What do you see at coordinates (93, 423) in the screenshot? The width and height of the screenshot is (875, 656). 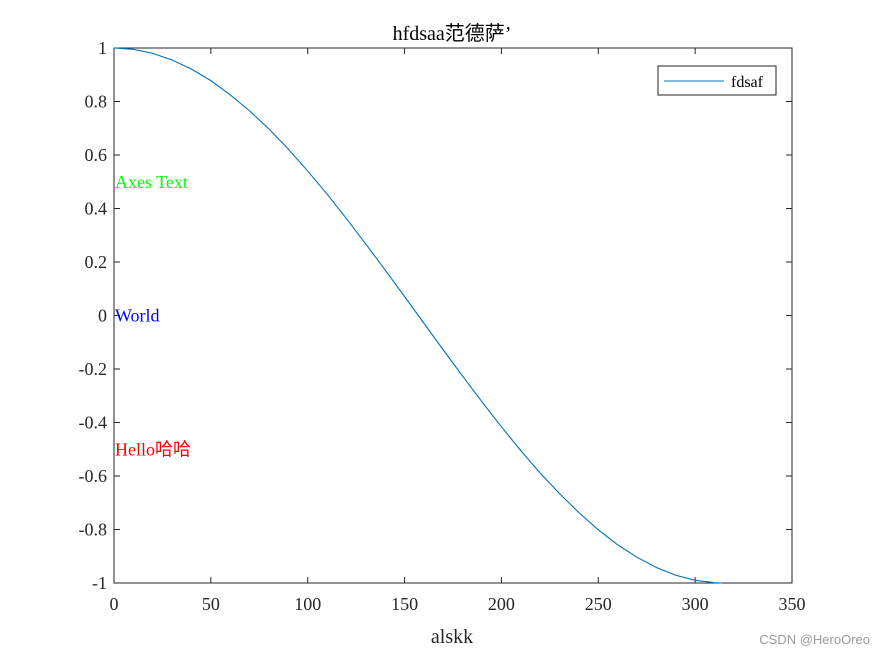 I see `y-tick-label--0.4: -0.4` at bounding box center [93, 423].